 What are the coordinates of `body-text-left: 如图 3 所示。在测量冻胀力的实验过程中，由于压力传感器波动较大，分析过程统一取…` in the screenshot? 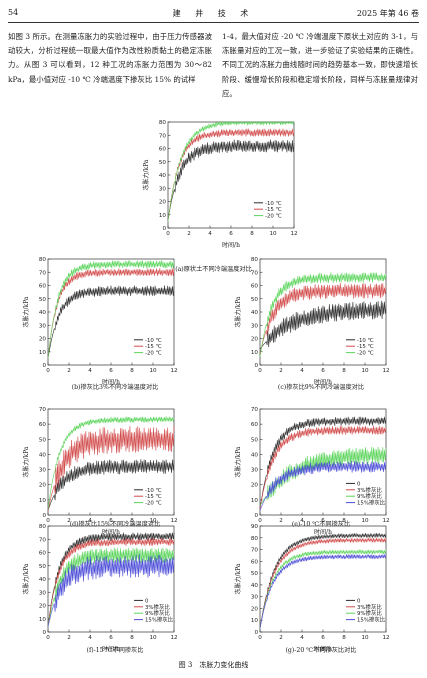 It's located at (110, 58).